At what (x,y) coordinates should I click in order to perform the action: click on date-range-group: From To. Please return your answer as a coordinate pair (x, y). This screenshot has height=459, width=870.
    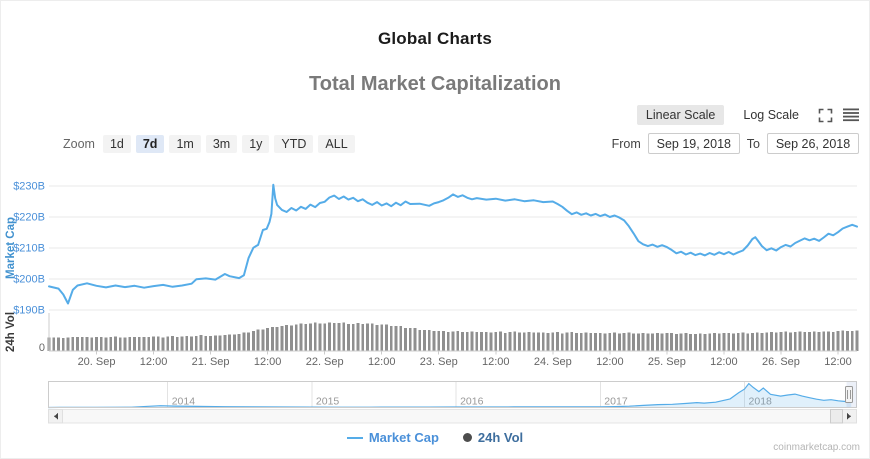
    Looking at the image, I should click on (735, 143).